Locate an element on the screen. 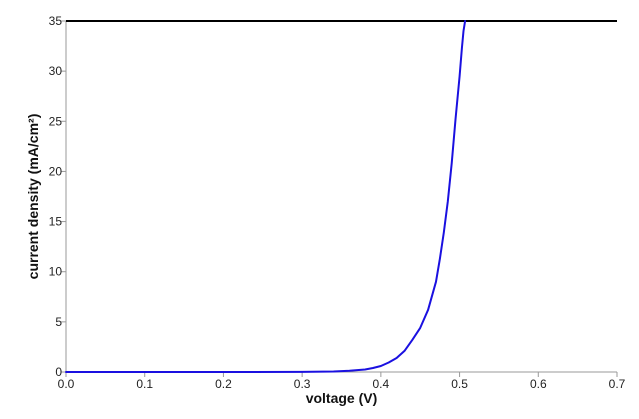  y-tick-label: 20 is located at coordinates (56, 171).